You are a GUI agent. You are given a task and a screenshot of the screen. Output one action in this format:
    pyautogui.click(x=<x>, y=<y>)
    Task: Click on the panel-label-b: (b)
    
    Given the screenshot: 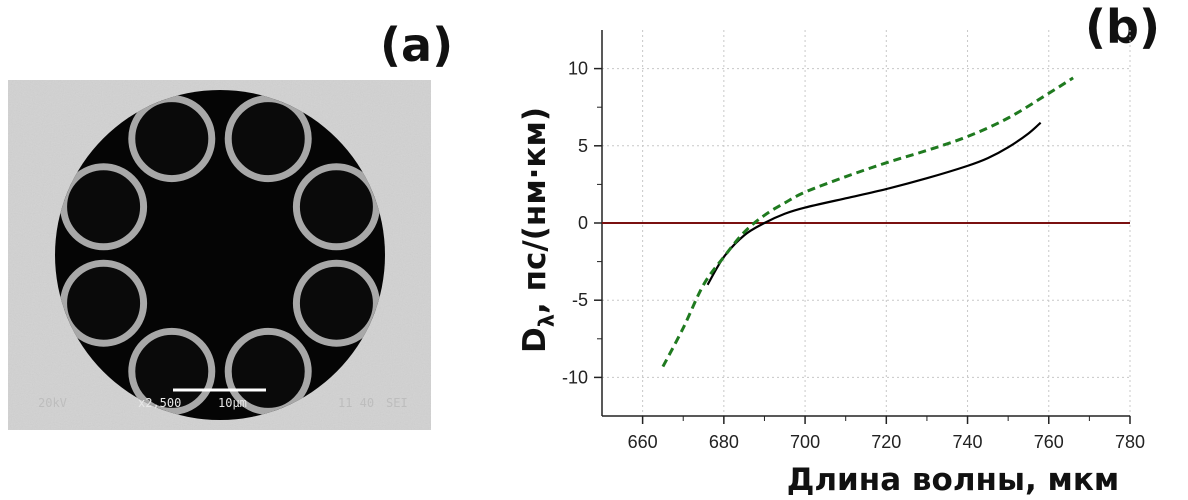 What is the action you would take?
    pyautogui.click(x=1122, y=27)
    